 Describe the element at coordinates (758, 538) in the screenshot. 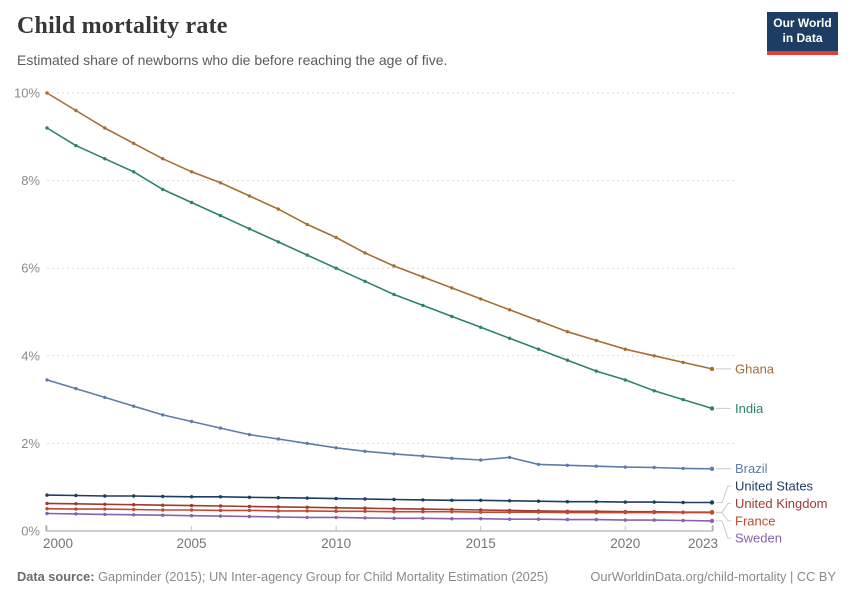

I see `series-label-sweden: Sweden` at that location.